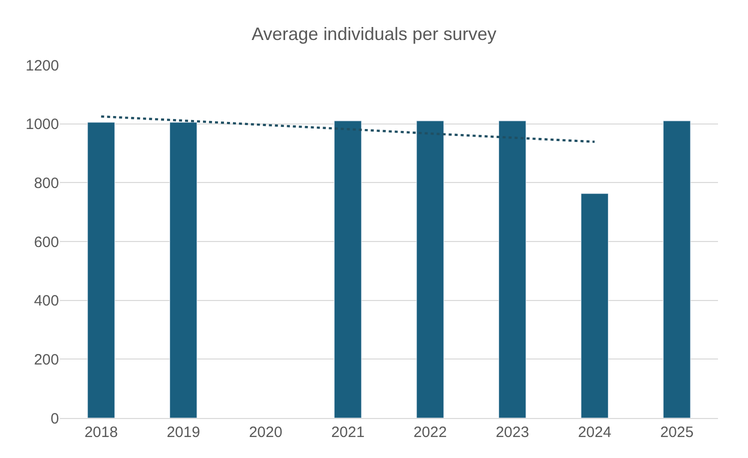  What do you see at coordinates (677, 432) in the screenshot?
I see `x-tick-label: 2025` at bounding box center [677, 432].